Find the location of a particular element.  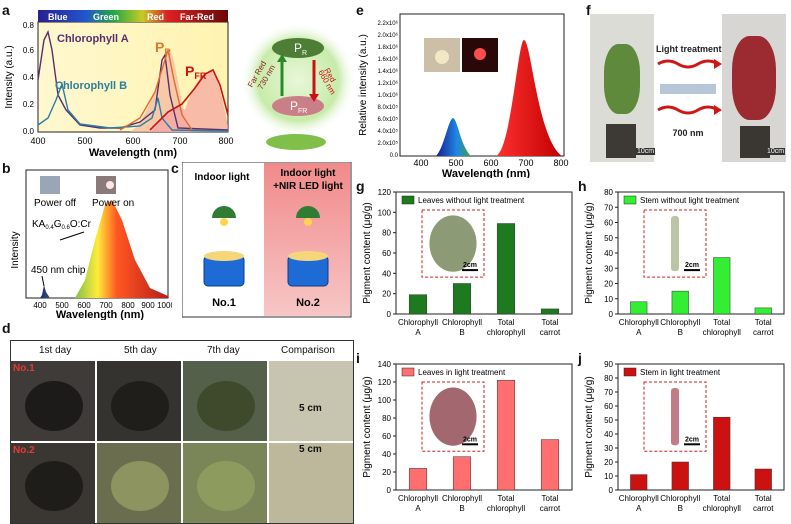

y-axis-label: Pigment content (μg/g) is located at coordinates (589, 426).